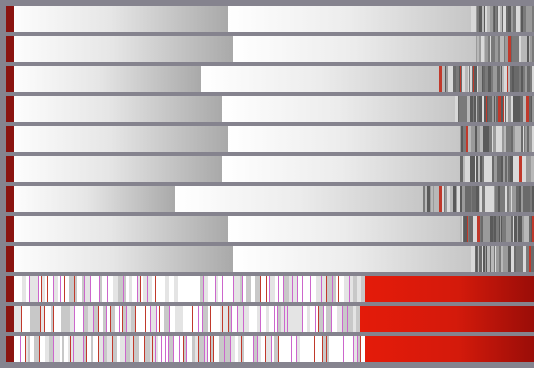  I want to click on red-bar-row, so click(270, 319).